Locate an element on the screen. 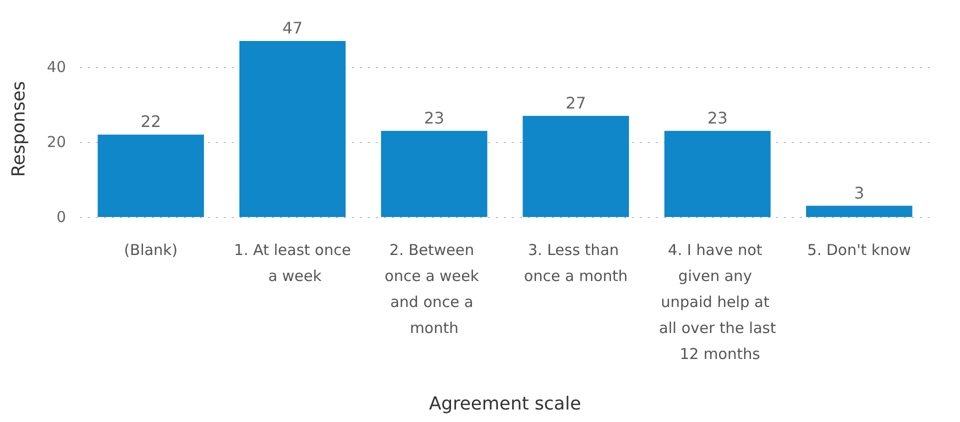 This screenshot has width=960, height=422. y-tick-label: 40 is located at coordinates (56, 67).